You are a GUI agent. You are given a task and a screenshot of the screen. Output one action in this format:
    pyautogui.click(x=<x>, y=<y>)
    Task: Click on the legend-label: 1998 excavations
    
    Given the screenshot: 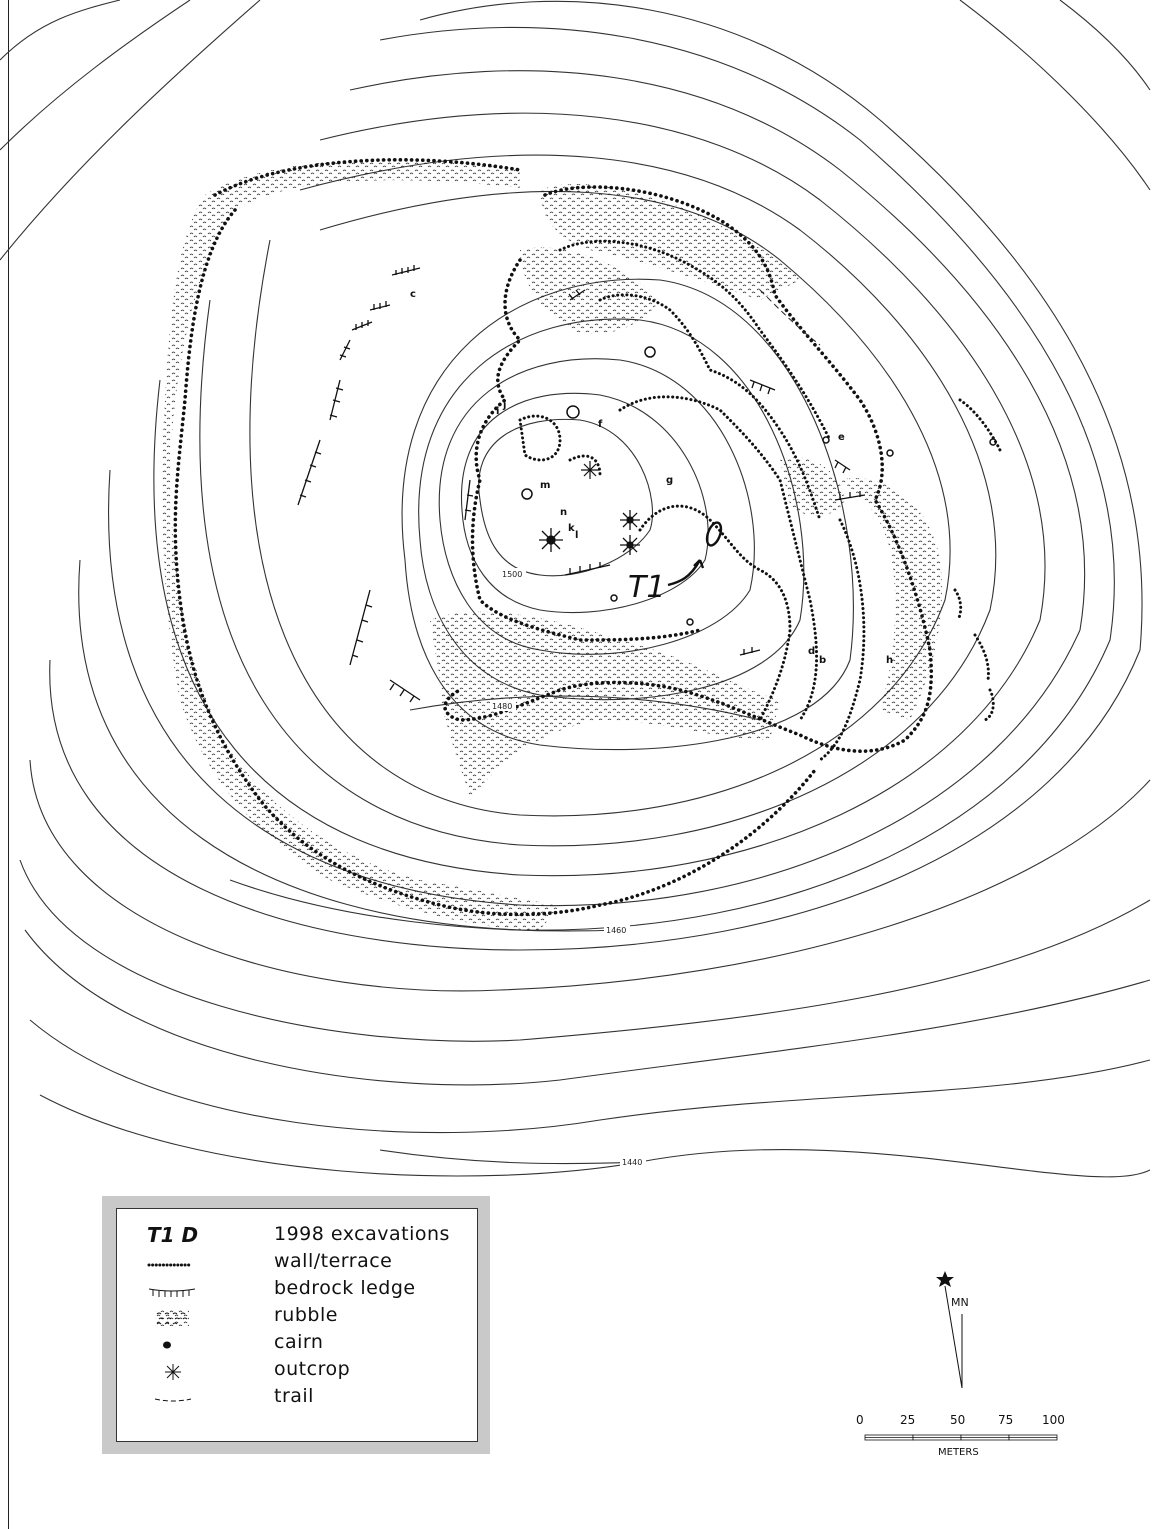 What is the action you would take?
    pyautogui.click(x=362, y=1234)
    